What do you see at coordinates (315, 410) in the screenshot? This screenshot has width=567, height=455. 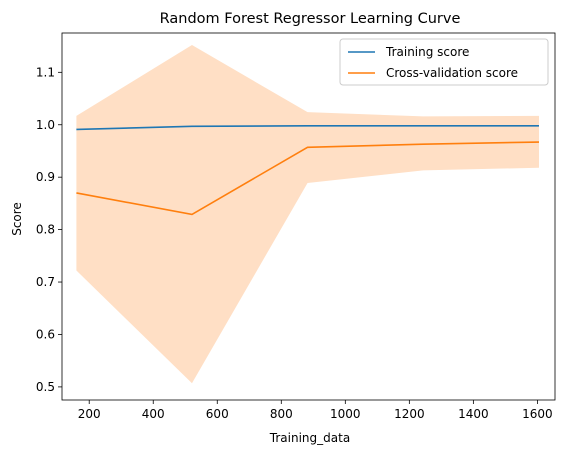 I see `x-axis: 200 400 600 800 1000 1200 1400 1600` at bounding box center [315, 410].